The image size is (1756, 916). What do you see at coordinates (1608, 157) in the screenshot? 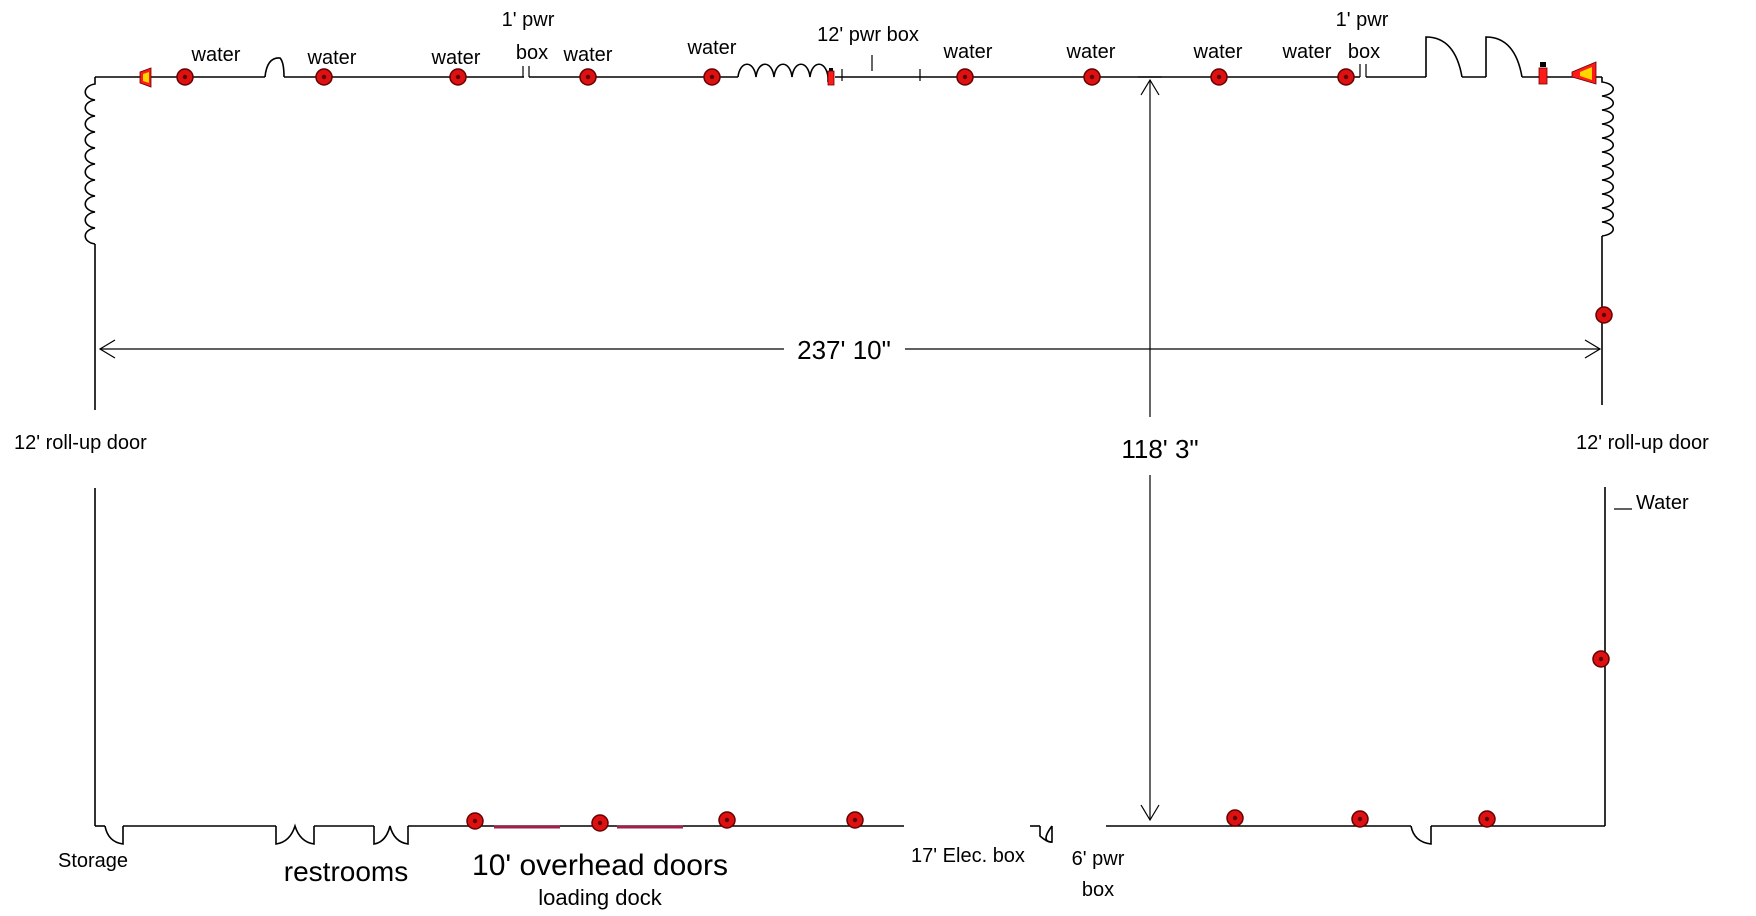
I see `roll-up-door-right-icon` at bounding box center [1608, 157].